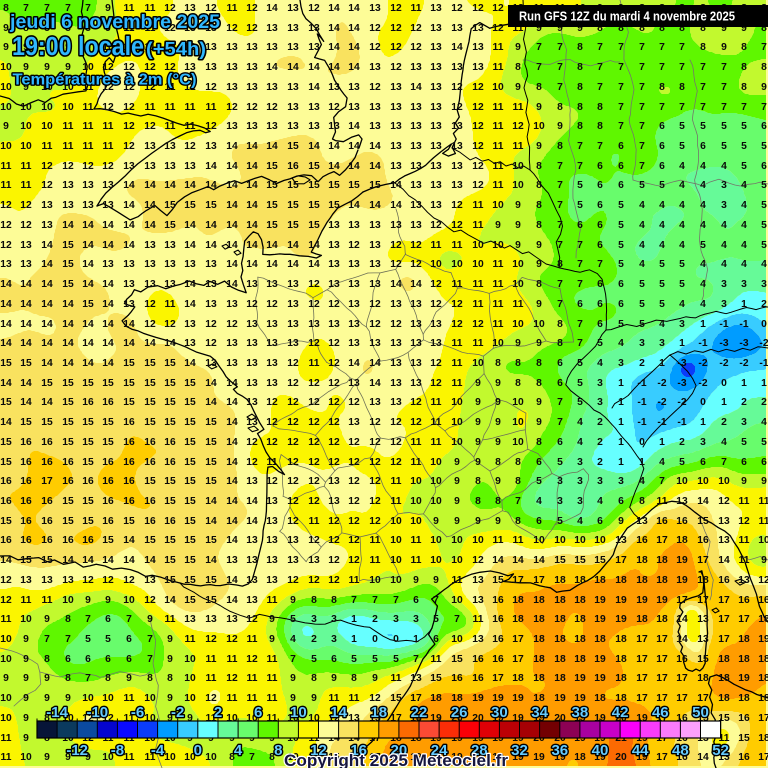  Describe the element at coordinates (580, 501) in the screenshot. I see `svg-text: 3` at that location.